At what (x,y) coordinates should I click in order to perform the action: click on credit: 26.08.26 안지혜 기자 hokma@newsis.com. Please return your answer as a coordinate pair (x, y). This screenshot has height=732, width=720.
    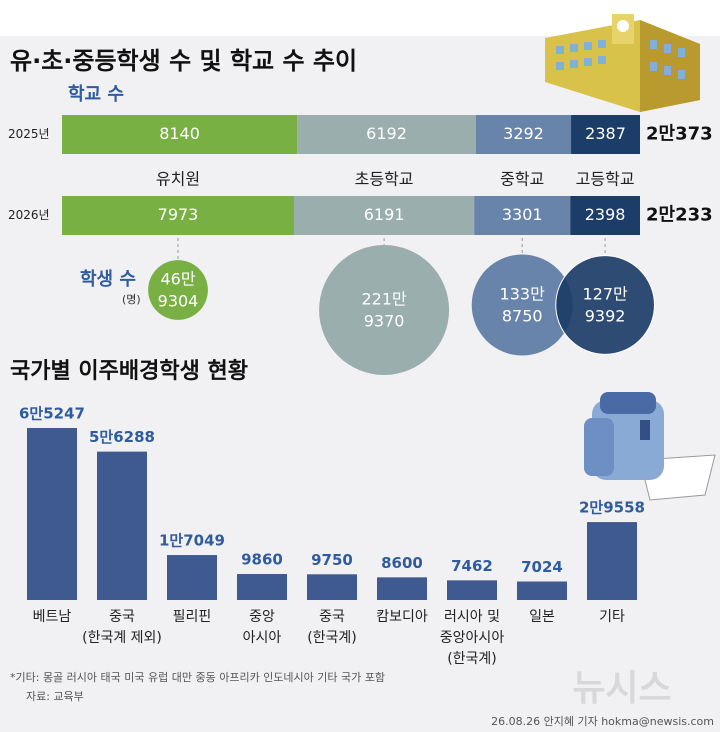
    Looking at the image, I should click on (602, 721).